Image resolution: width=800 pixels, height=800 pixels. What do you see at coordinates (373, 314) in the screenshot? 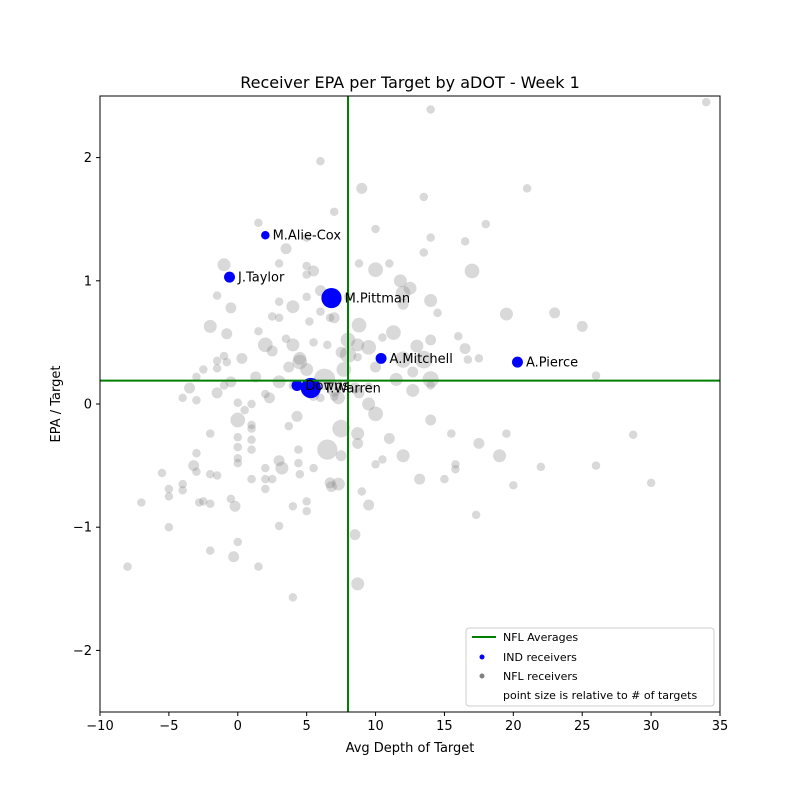
I see `ind-receiver-points` at bounding box center [373, 314].